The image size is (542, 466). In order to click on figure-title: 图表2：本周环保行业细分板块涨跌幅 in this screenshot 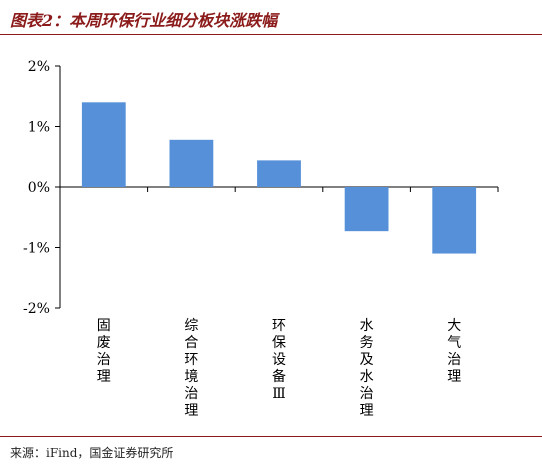, I will do `click(144, 20)`.